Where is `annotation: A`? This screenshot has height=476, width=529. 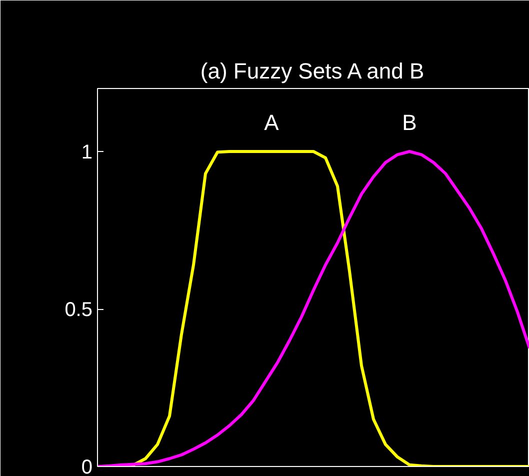 annotation: A is located at coordinates (272, 123).